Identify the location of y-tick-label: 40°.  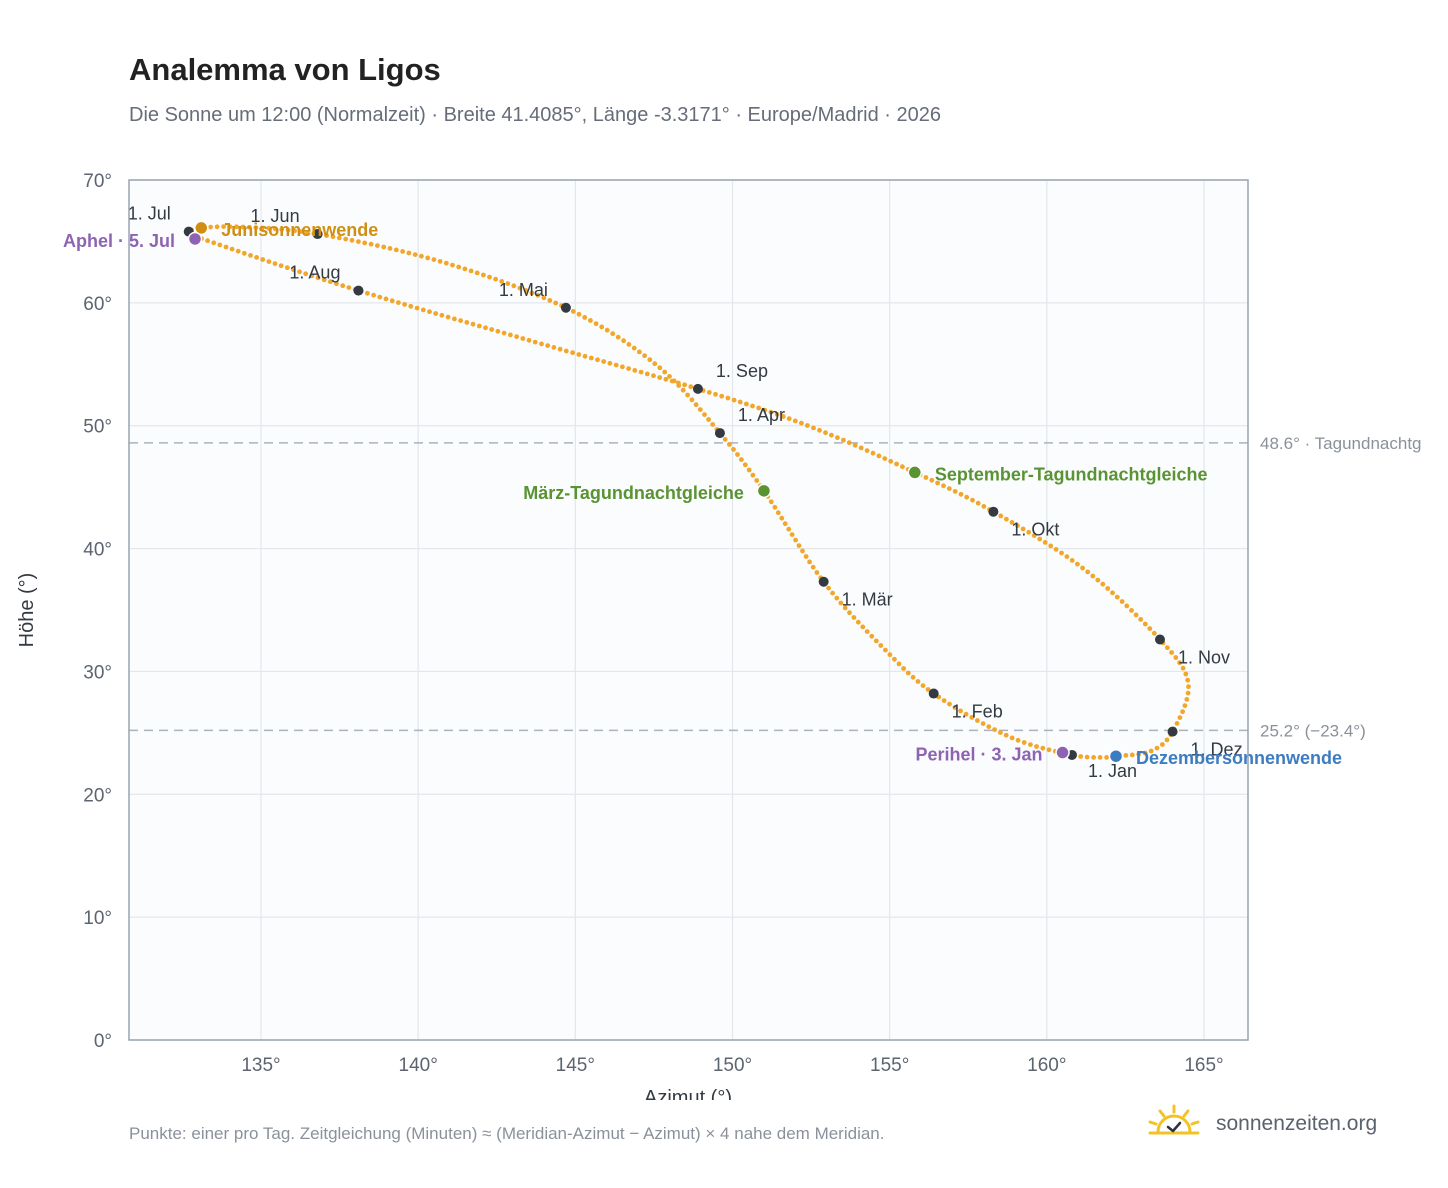
(97, 550).